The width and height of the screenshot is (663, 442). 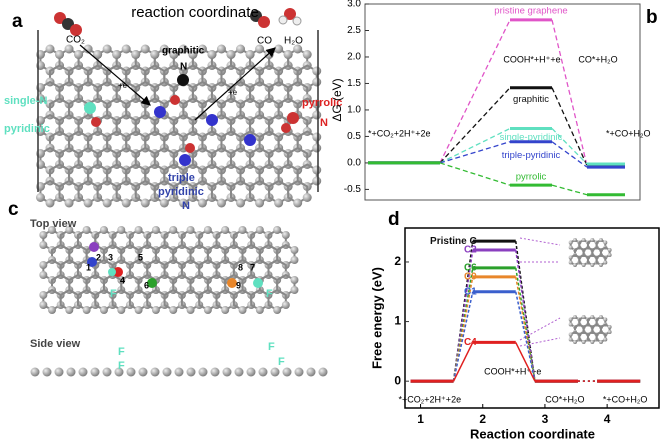 I want to click on series-label: C9, so click(x=470, y=277).